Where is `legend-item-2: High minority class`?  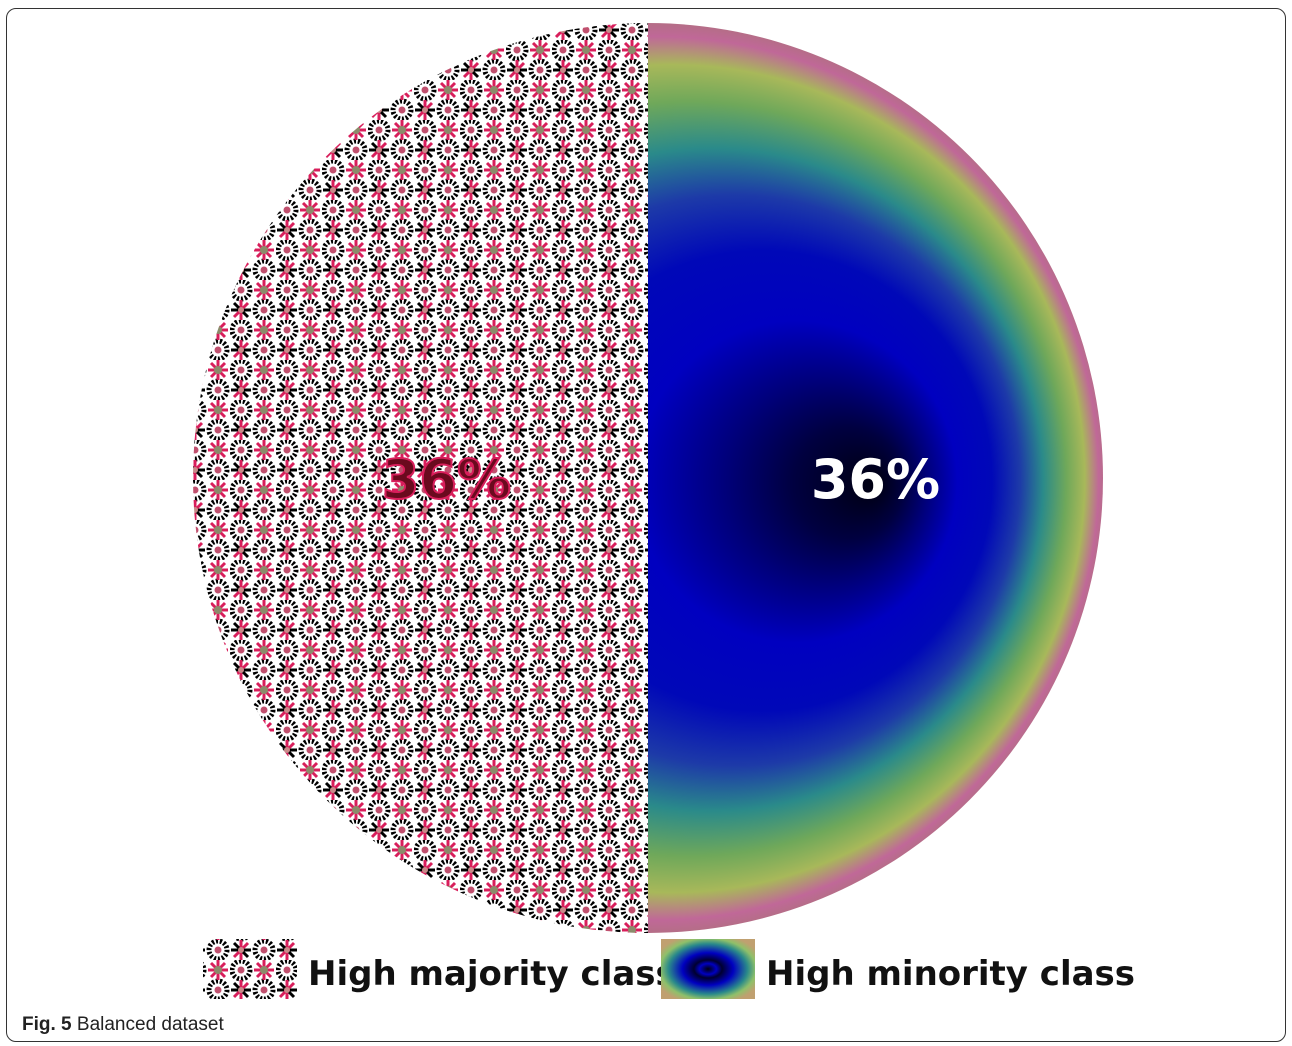
legend-item-2: High minority class is located at coordinates (898, 969).